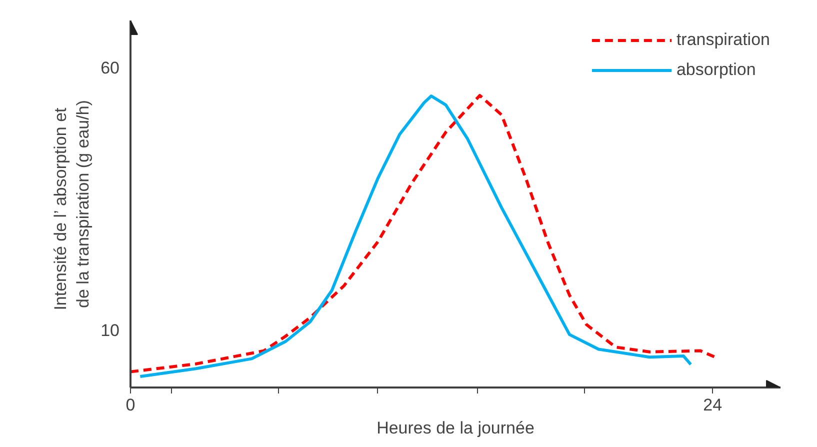 The image size is (817, 447). I want to click on y-tick-label: 10, so click(110, 330).